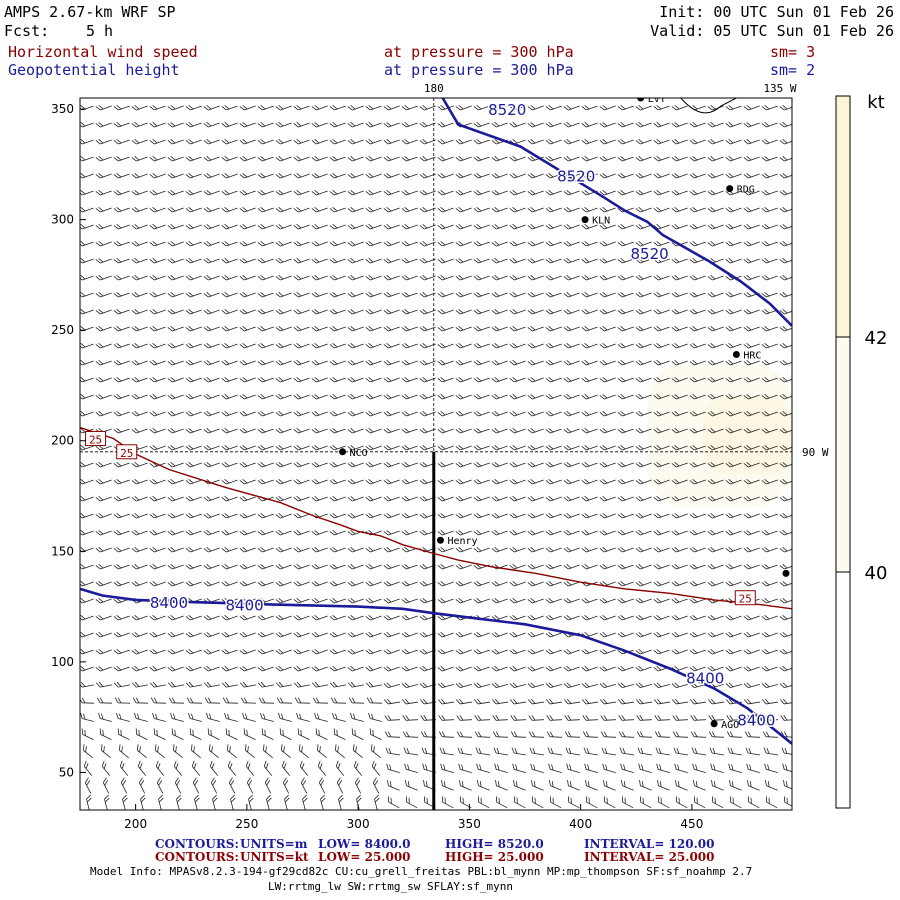  Describe the element at coordinates (440, 540) in the screenshot. I see `station-marker` at that location.